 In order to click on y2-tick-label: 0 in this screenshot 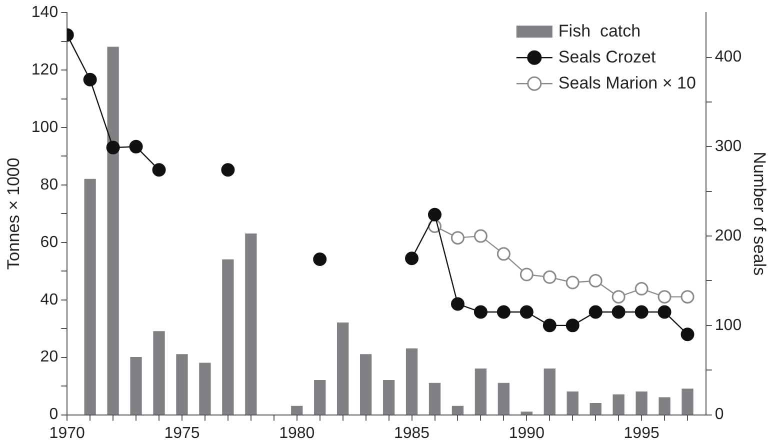, I will do `click(719, 415)`.